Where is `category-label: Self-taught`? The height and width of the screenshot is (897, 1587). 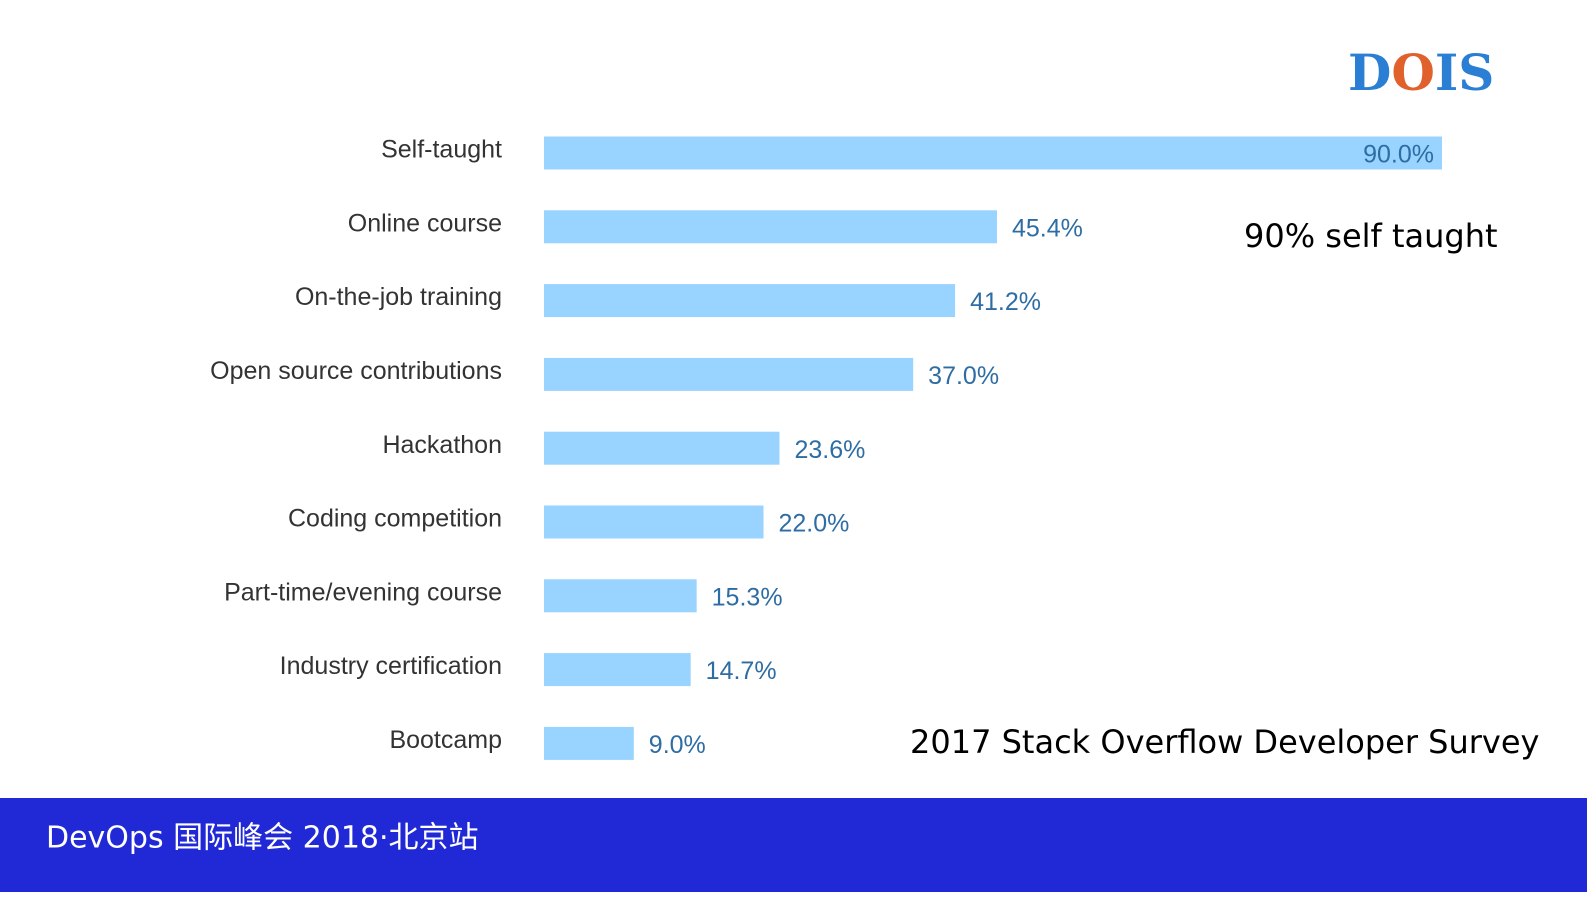
category-label: Self-taught is located at coordinates (441, 150).